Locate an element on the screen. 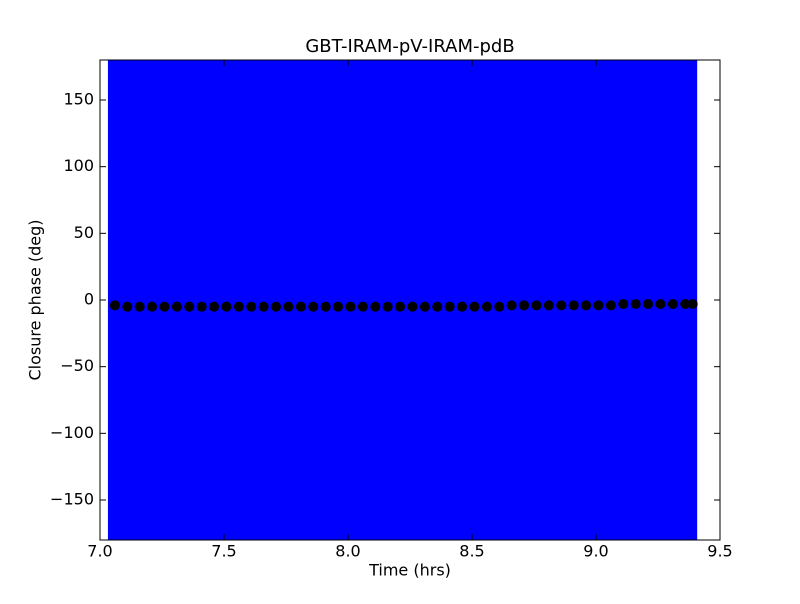 The image size is (800, 604). x-tick-label: 9.0 is located at coordinates (595, 551).